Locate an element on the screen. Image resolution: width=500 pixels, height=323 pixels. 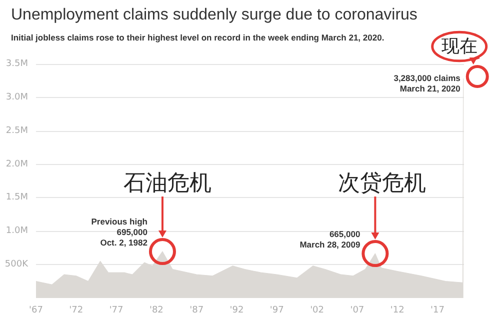
y-tick-label: 3.0M is located at coordinates (17, 97).